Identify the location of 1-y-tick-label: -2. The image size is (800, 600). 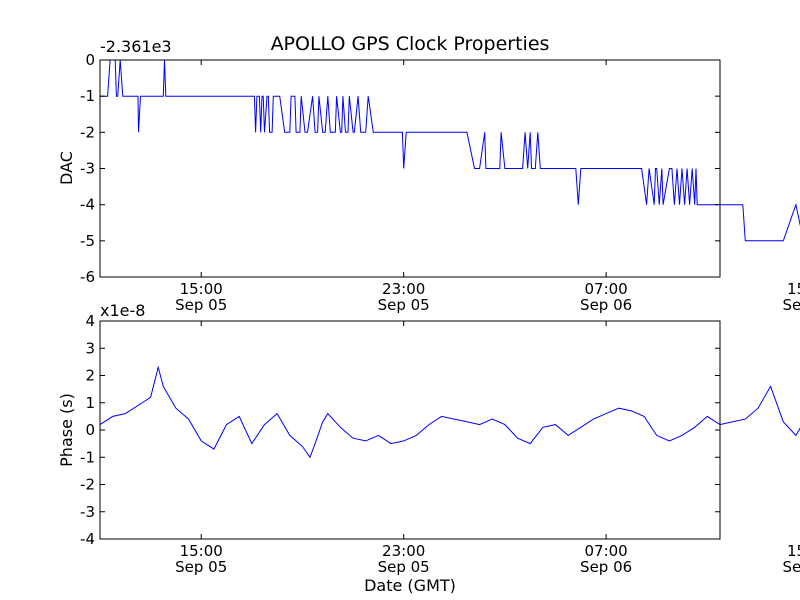
(87, 485).